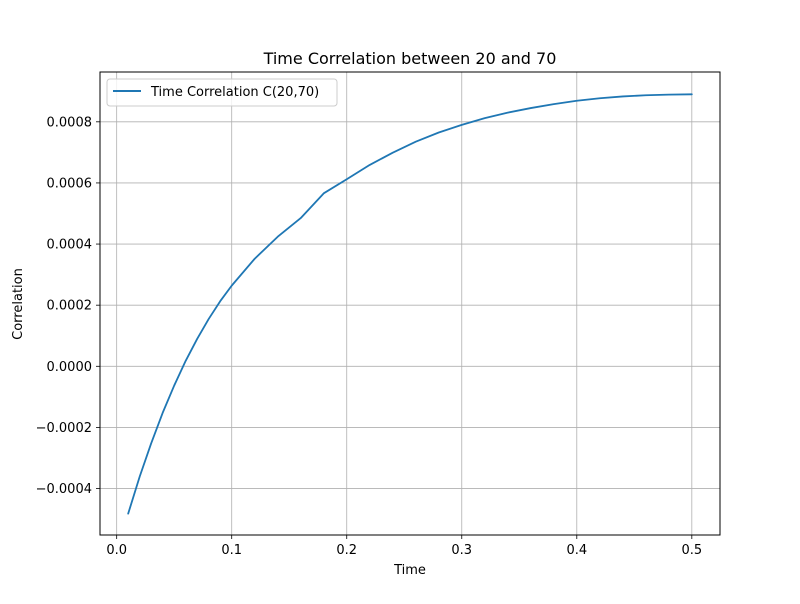 This screenshot has width=800, height=604. What do you see at coordinates (70, 367) in the screenshot?
I see `y-tick-label: 0.0000` at bounding box center [70, 367].